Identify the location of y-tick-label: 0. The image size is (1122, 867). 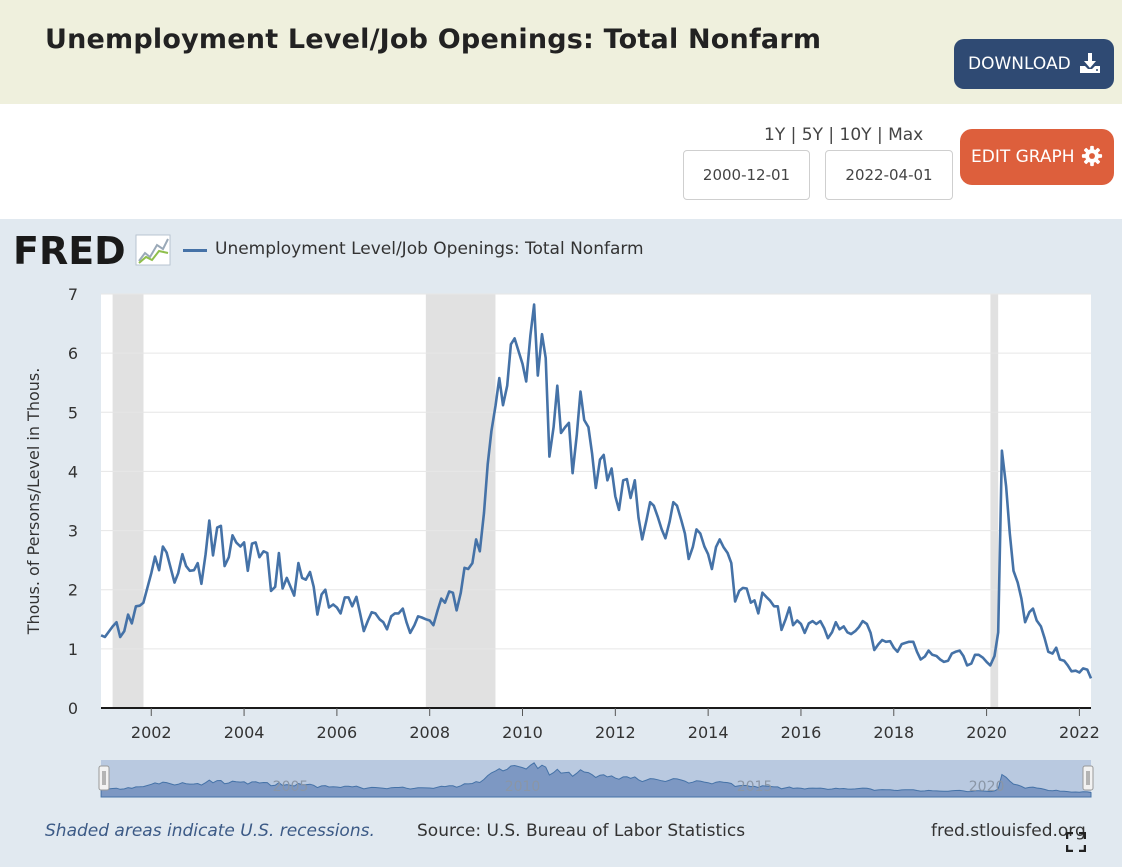
(73, 708).